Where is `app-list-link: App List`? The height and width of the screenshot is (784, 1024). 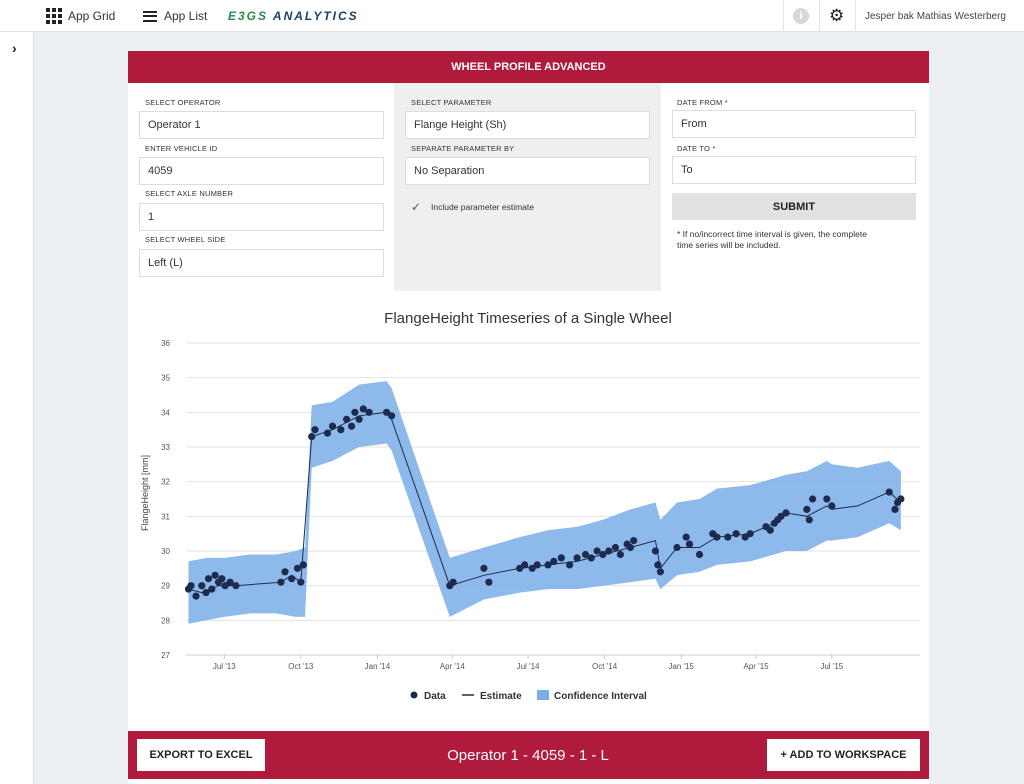
app-list-link: App List is located at coordinates (175, 16).